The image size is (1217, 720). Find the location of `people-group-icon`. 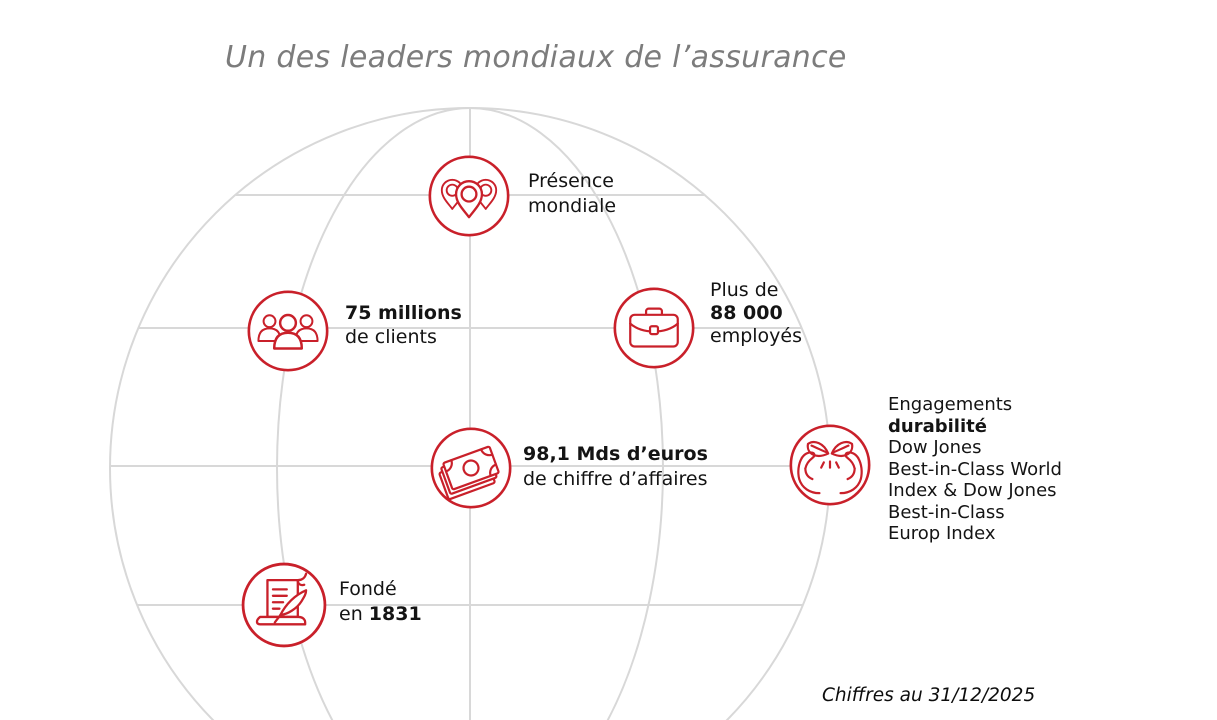

people-group-icon is located at coordinates (288, 331).